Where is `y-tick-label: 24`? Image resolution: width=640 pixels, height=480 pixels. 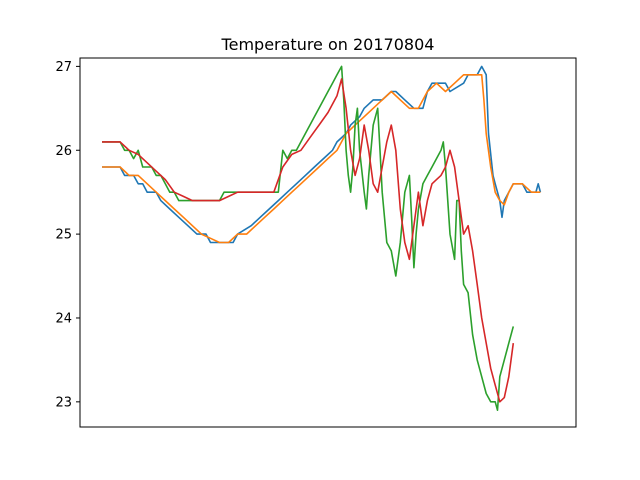
y-tick-label: 24 is located at coordinates (63, 318).